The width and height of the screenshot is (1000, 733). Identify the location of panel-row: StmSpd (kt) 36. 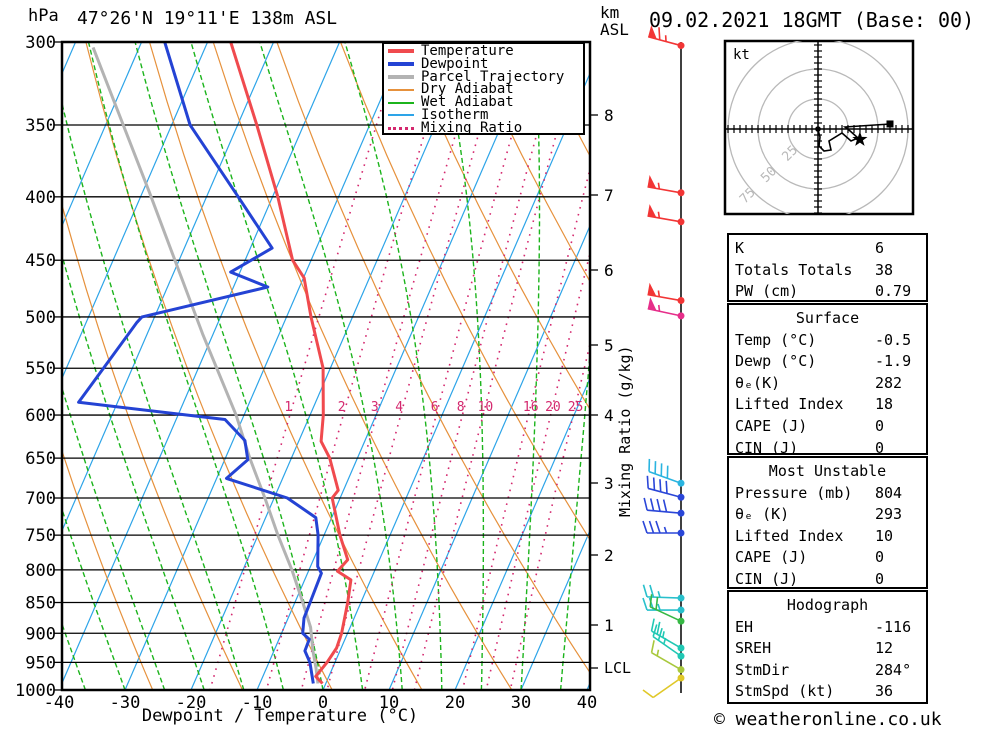
(827, 692).